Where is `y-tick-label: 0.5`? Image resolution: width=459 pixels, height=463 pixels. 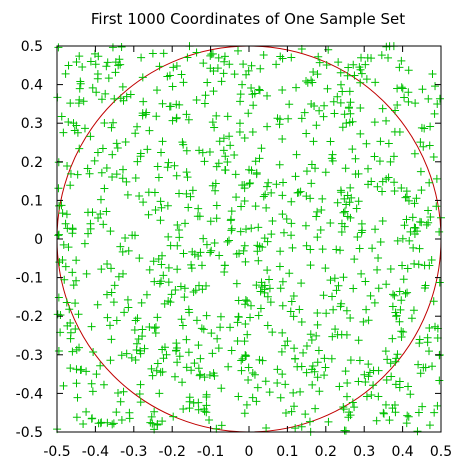 y-tick-label: 0.5 is located at coordinates (32, 47).